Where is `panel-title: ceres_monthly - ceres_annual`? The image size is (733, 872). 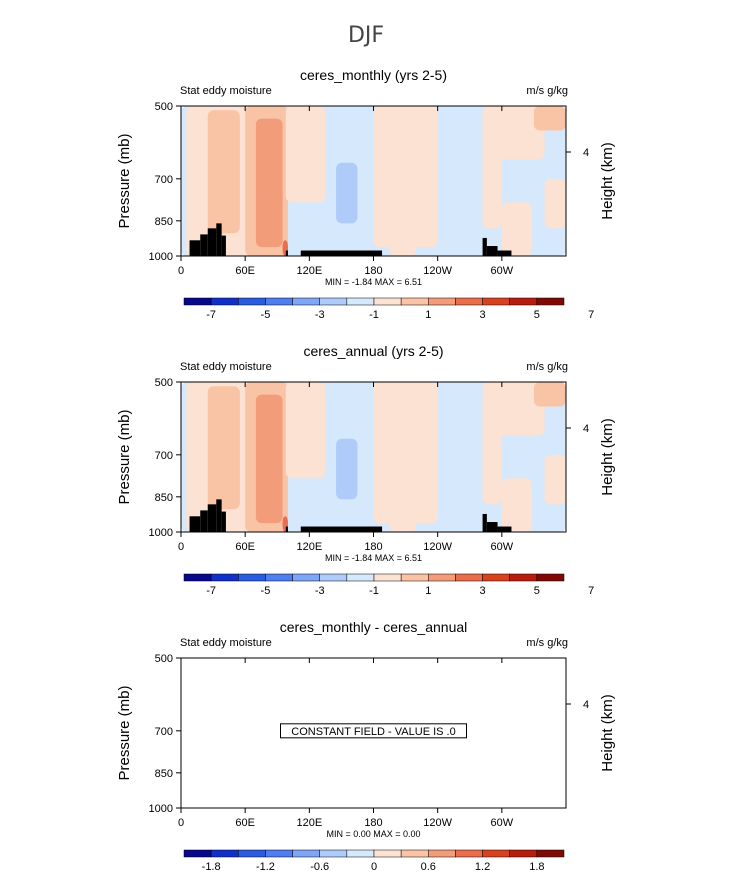
panel-title: ceres_monthly - ceres_annual is located at coordinates (374, 627).